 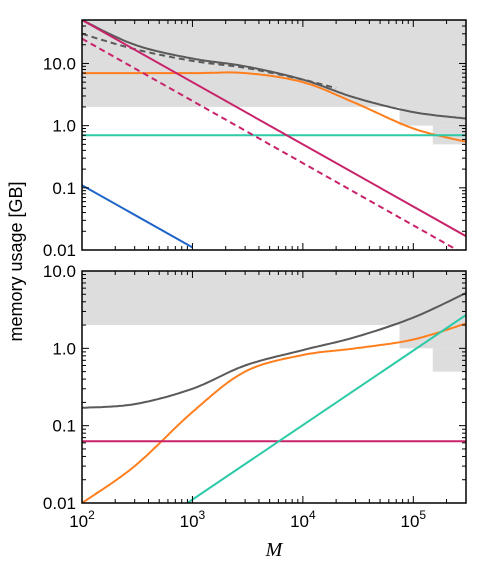 I want to click on x-tick-label: 10³, so click(x=193, y=519).